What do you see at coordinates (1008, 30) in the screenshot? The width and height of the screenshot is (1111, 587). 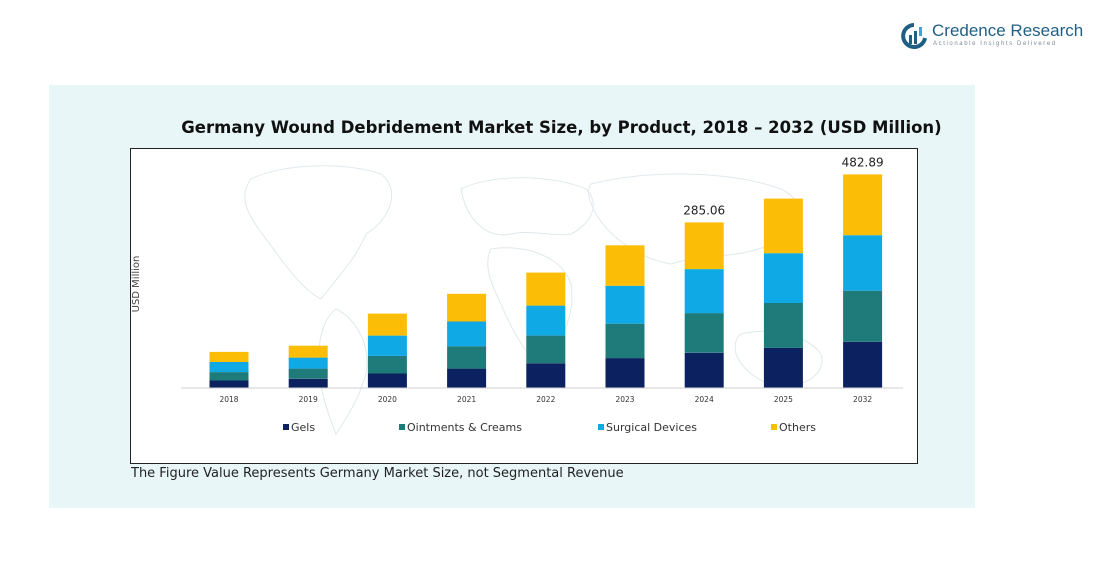 I see `brand-name: Credence Research` at bounding box center [1008, 30].